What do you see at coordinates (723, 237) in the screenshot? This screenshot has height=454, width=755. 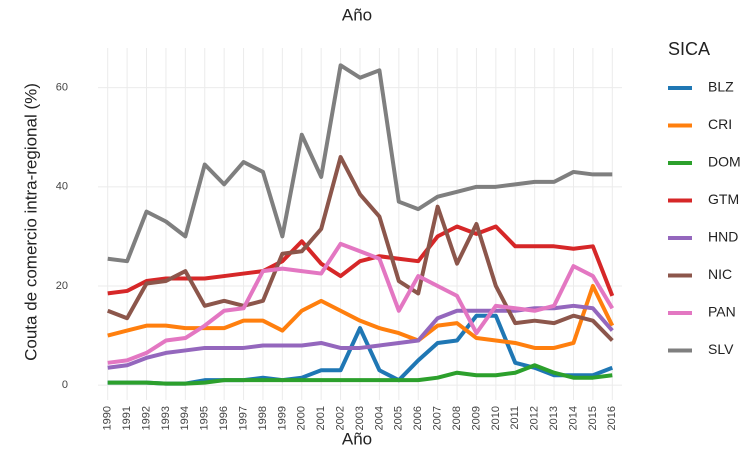 I see `legend-label: HND` at bounding box center [723, 237].